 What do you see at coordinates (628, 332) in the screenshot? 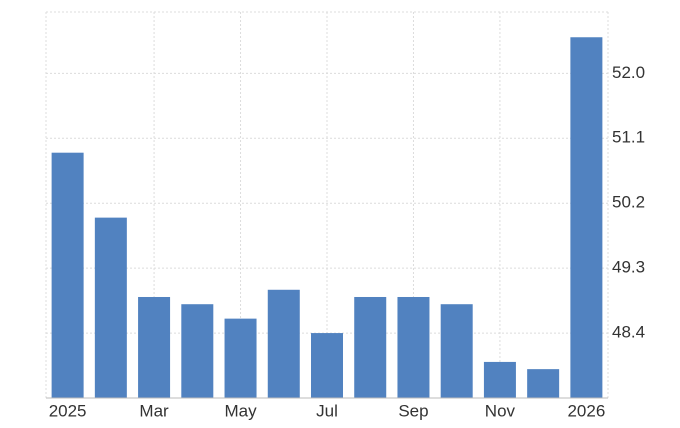
I see `y-tick-label: 48.4` at bounding box center [628, 332].